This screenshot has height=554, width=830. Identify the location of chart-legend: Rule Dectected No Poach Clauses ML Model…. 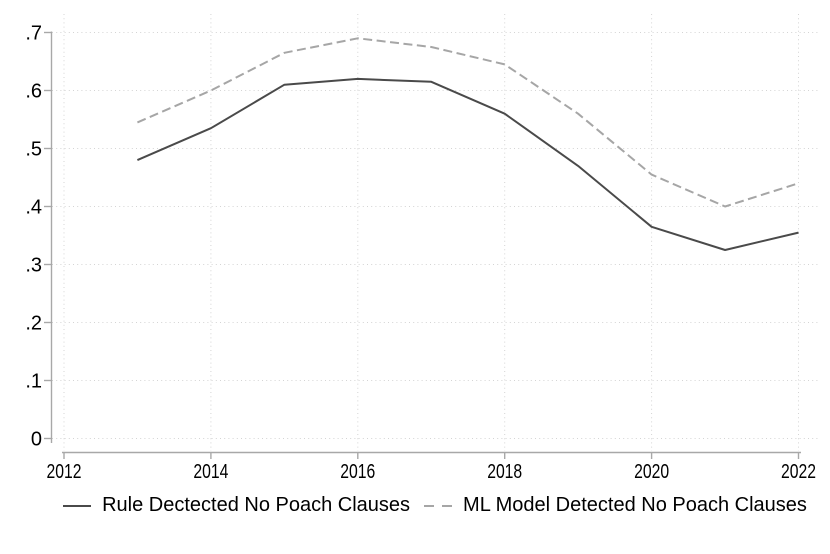
(435, 505).